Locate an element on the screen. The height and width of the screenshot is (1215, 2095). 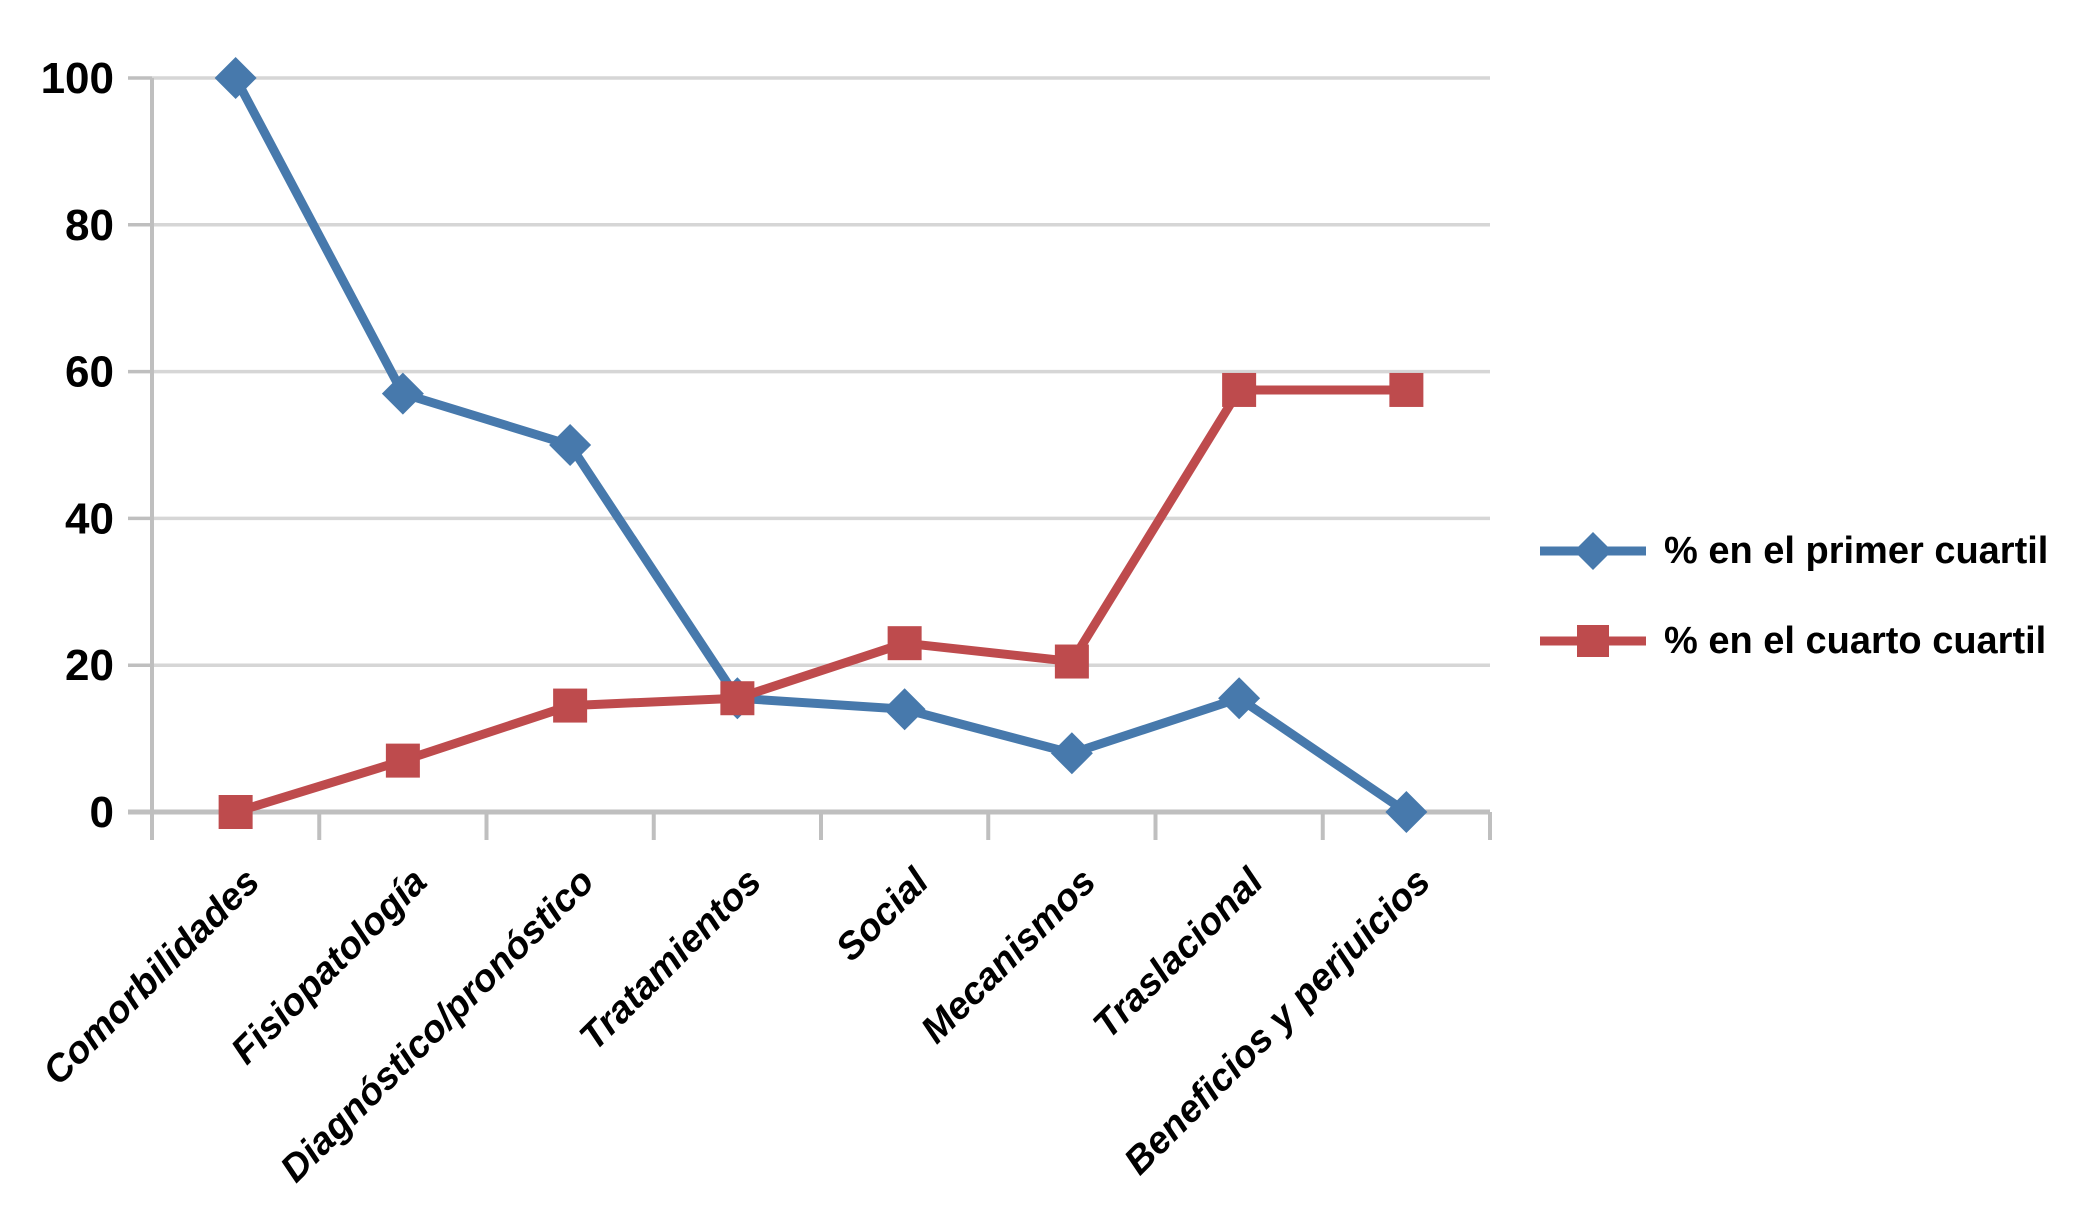
y-axis-label-60: 60 is located at coordinates (89, 372).